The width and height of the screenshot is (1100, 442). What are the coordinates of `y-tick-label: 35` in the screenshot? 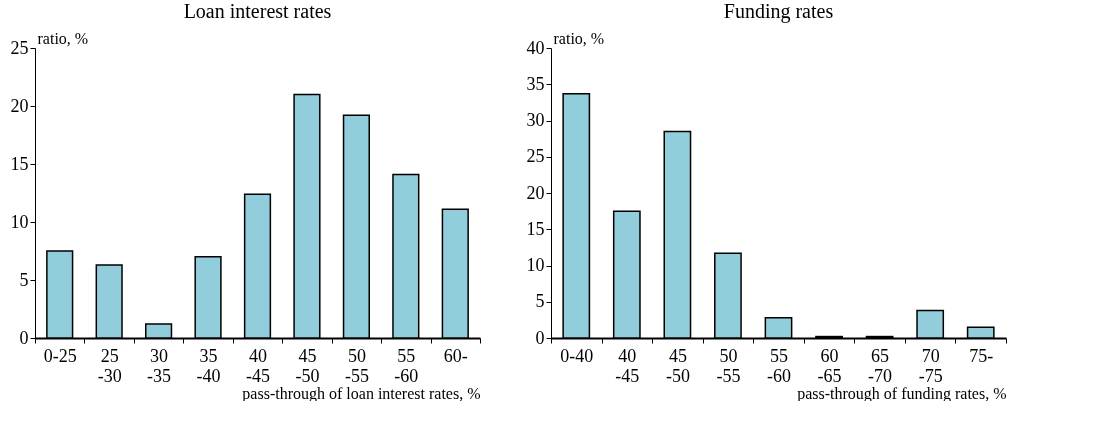 It's located at (535, 83).